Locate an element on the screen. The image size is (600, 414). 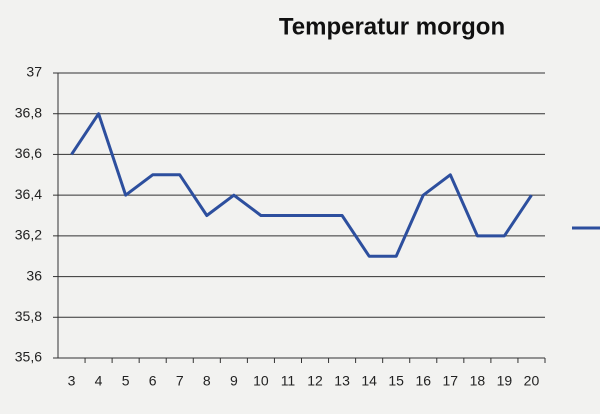
x-tick-label: 5 is located at coordinates (126, 381).